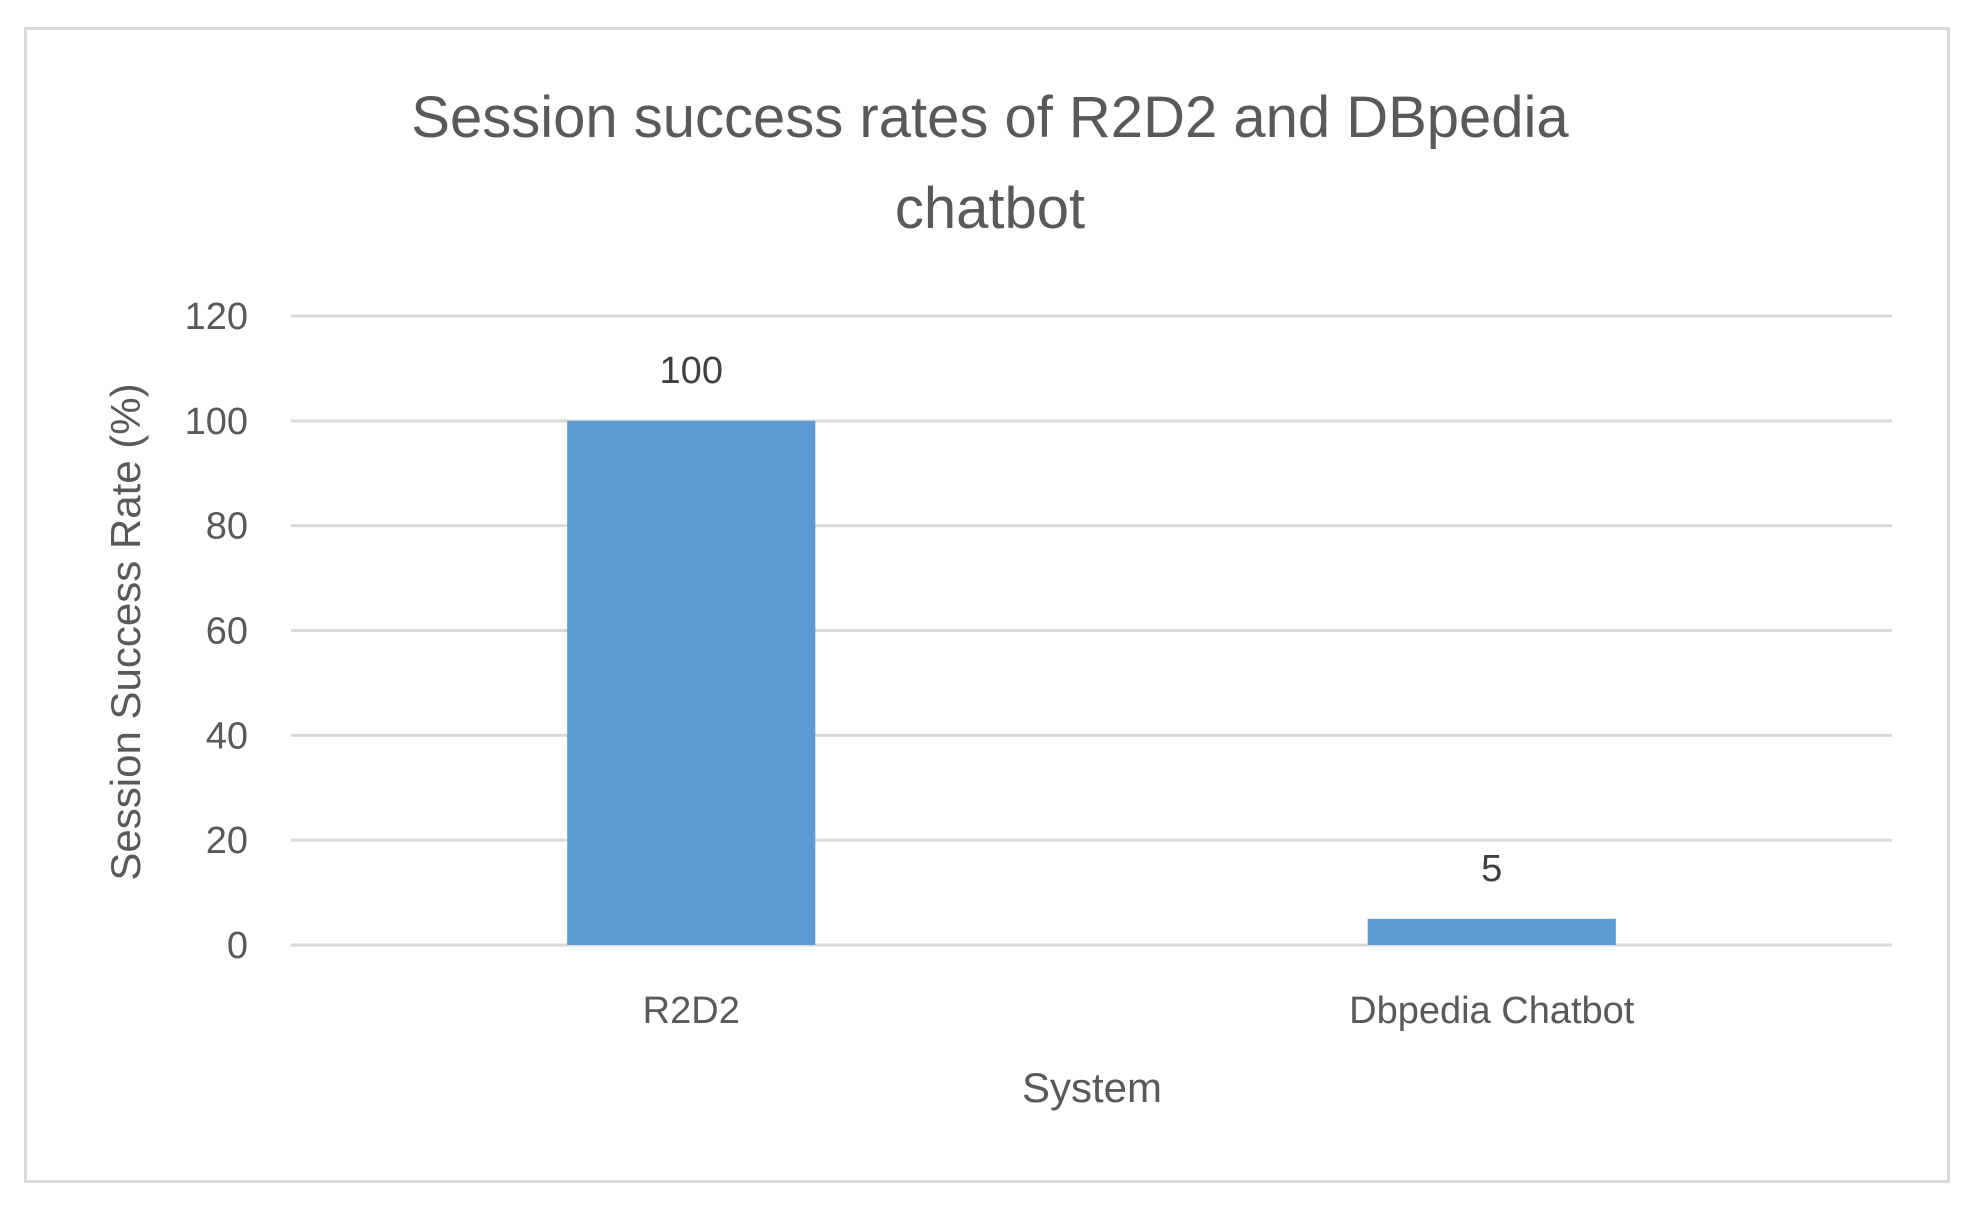  What do you see at coordinates (125, 631) in the screenshot?
I see `y-axis-title: Session Success Rate (%)` at bounding box center [125, 631].